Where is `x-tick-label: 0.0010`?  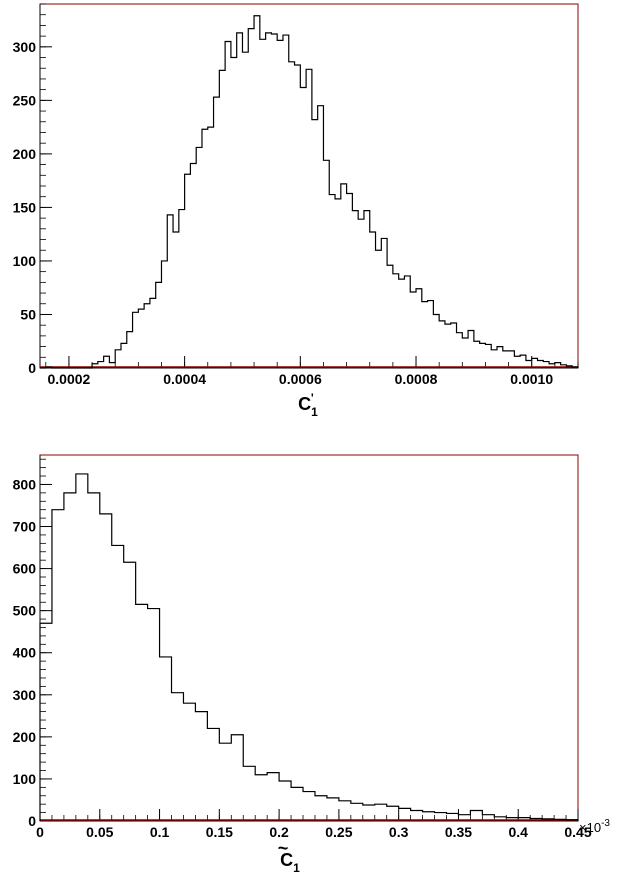 x-tick-label: 0.0010 is located at coordinates (531, 379).